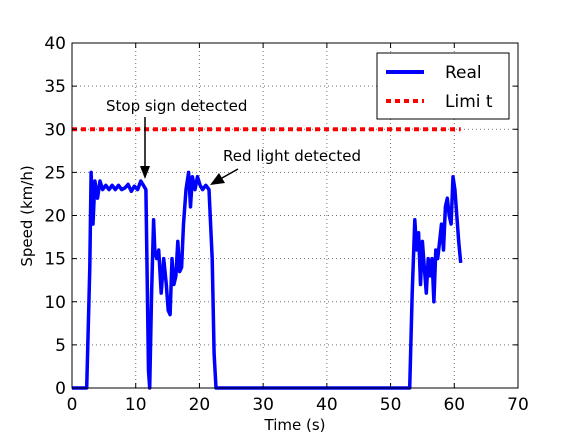 The width and height of the screenshot is (576, 436). Describe the element at coordinates (233, 141) in the screenshot. I see `annotations: Stop sign detected Red light detected` at that location.